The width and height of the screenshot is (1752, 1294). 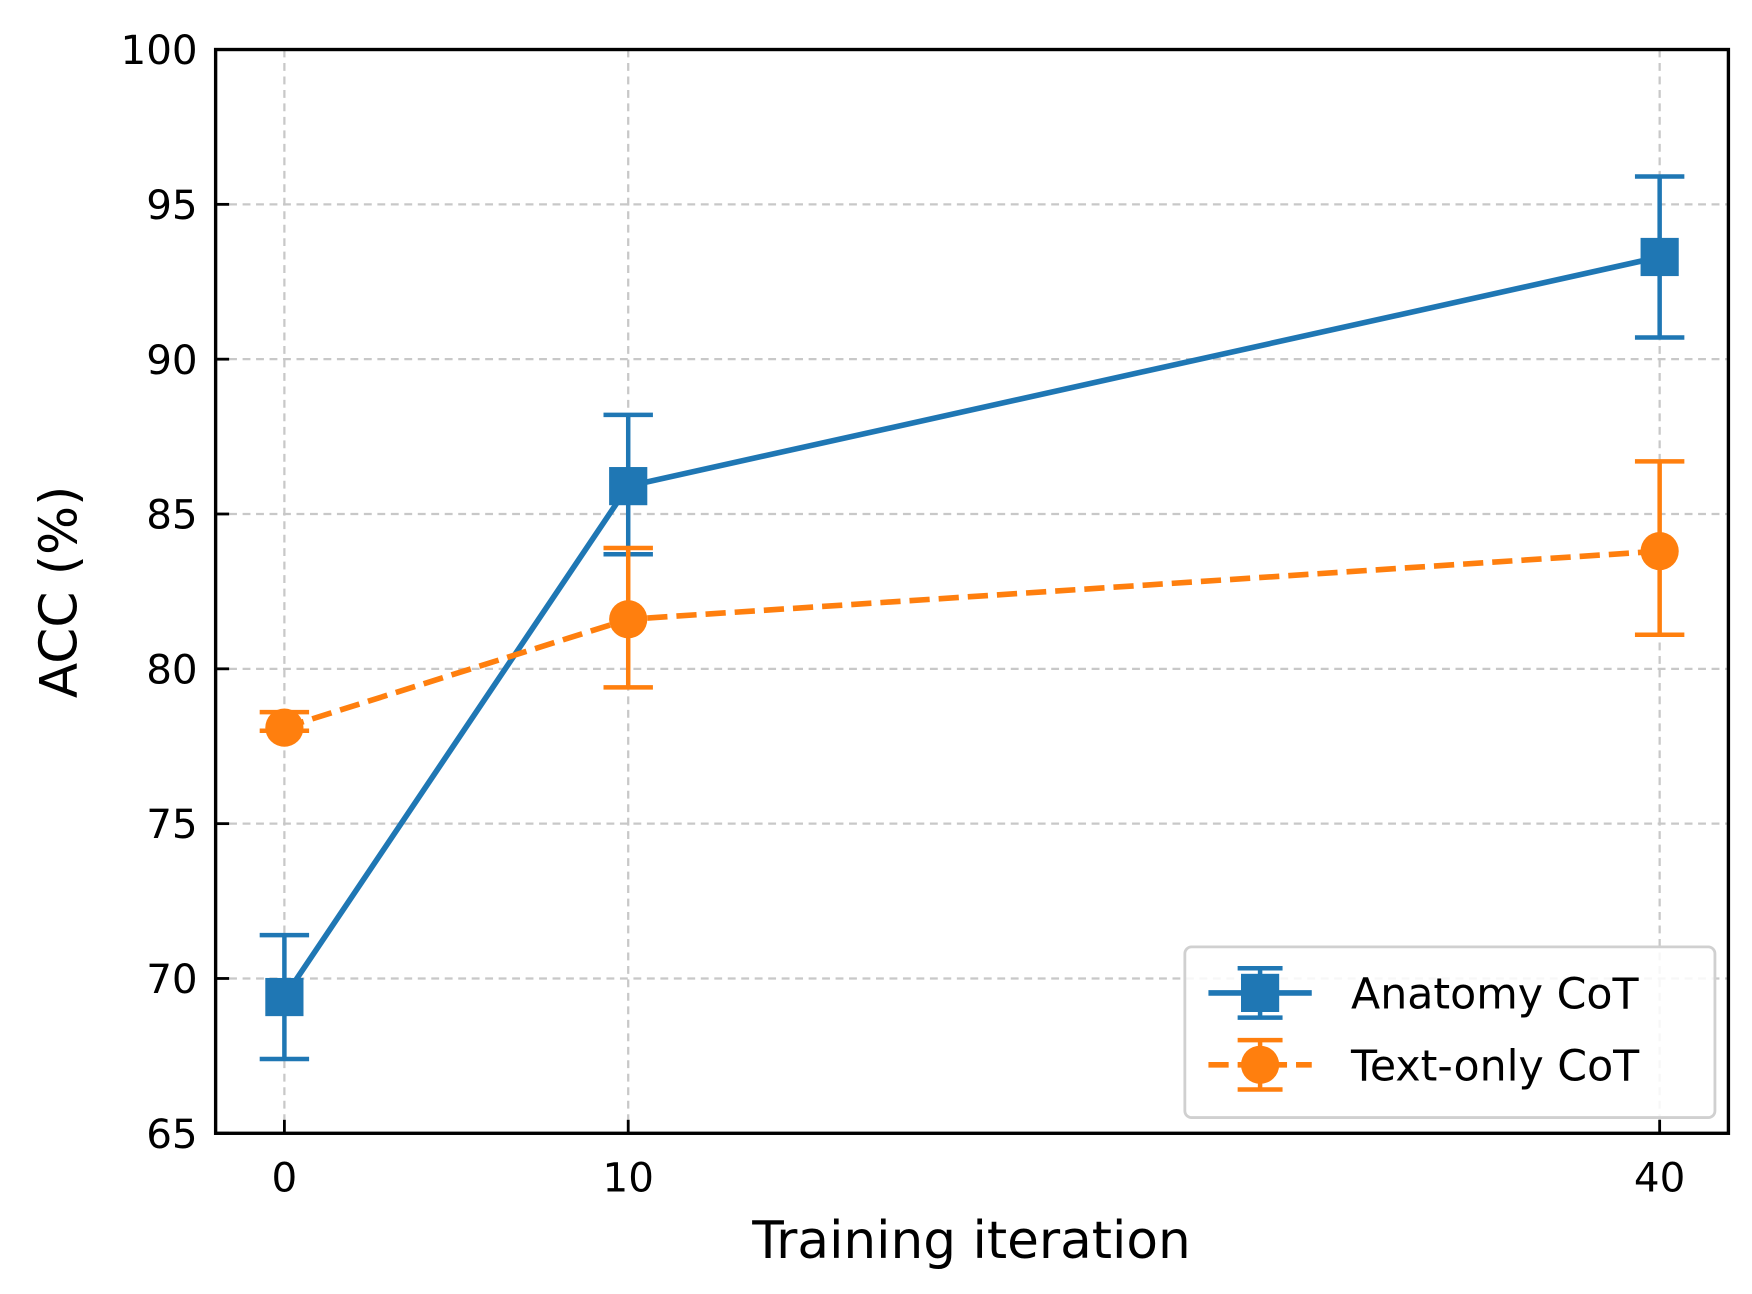 I want to click on y-tick-label: 80, so click(x=171, y=669).